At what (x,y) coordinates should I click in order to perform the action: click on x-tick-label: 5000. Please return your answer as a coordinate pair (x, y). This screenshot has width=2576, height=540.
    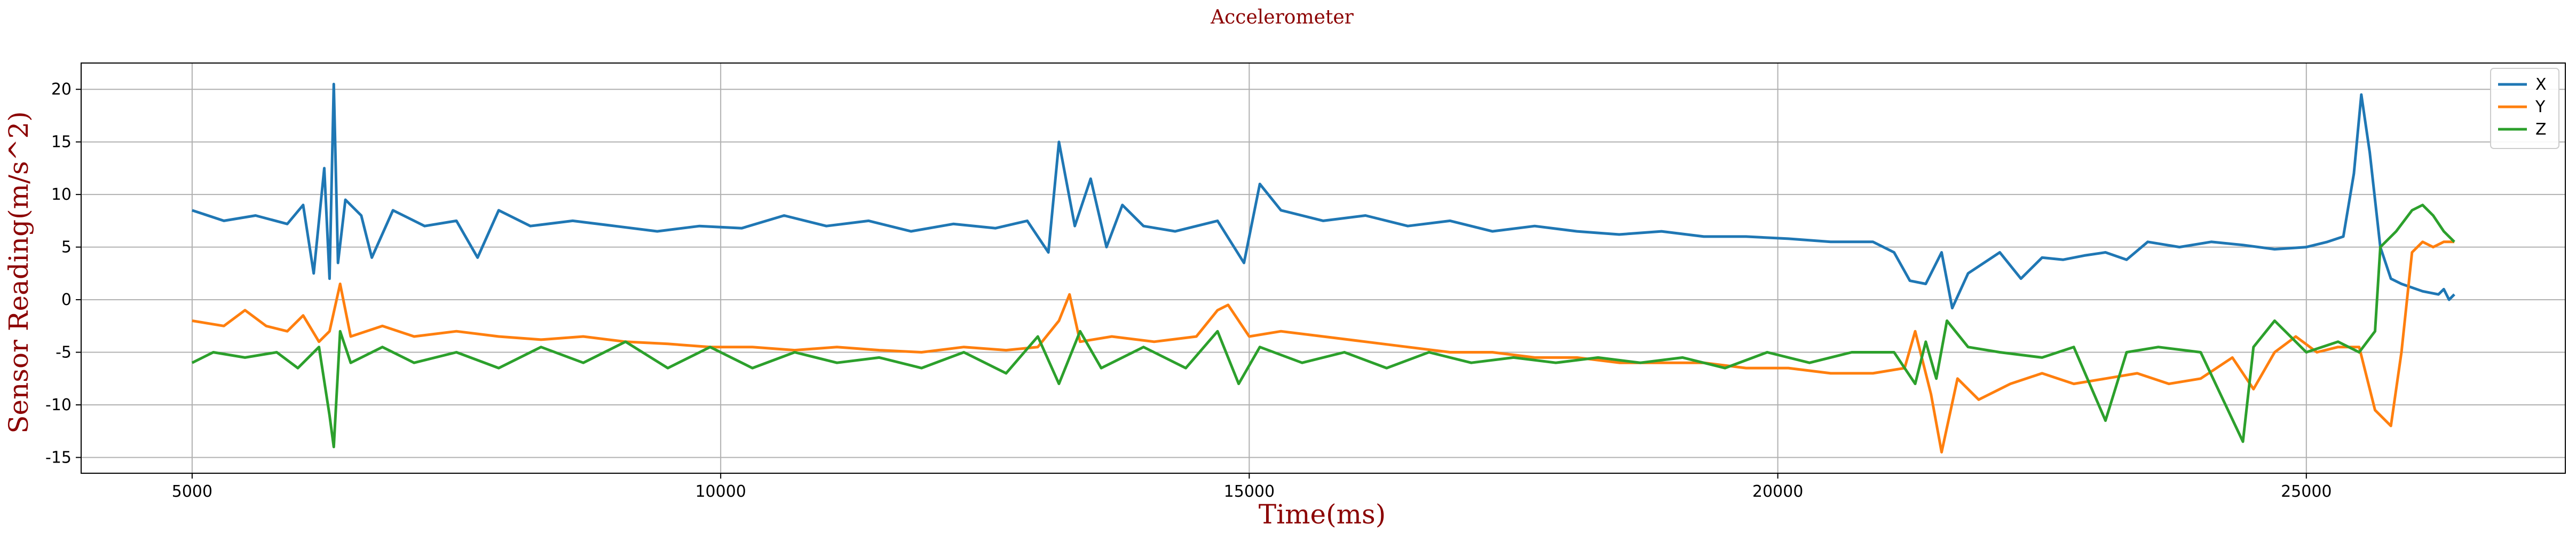
    Looking at the image, I should click on (192, 491).